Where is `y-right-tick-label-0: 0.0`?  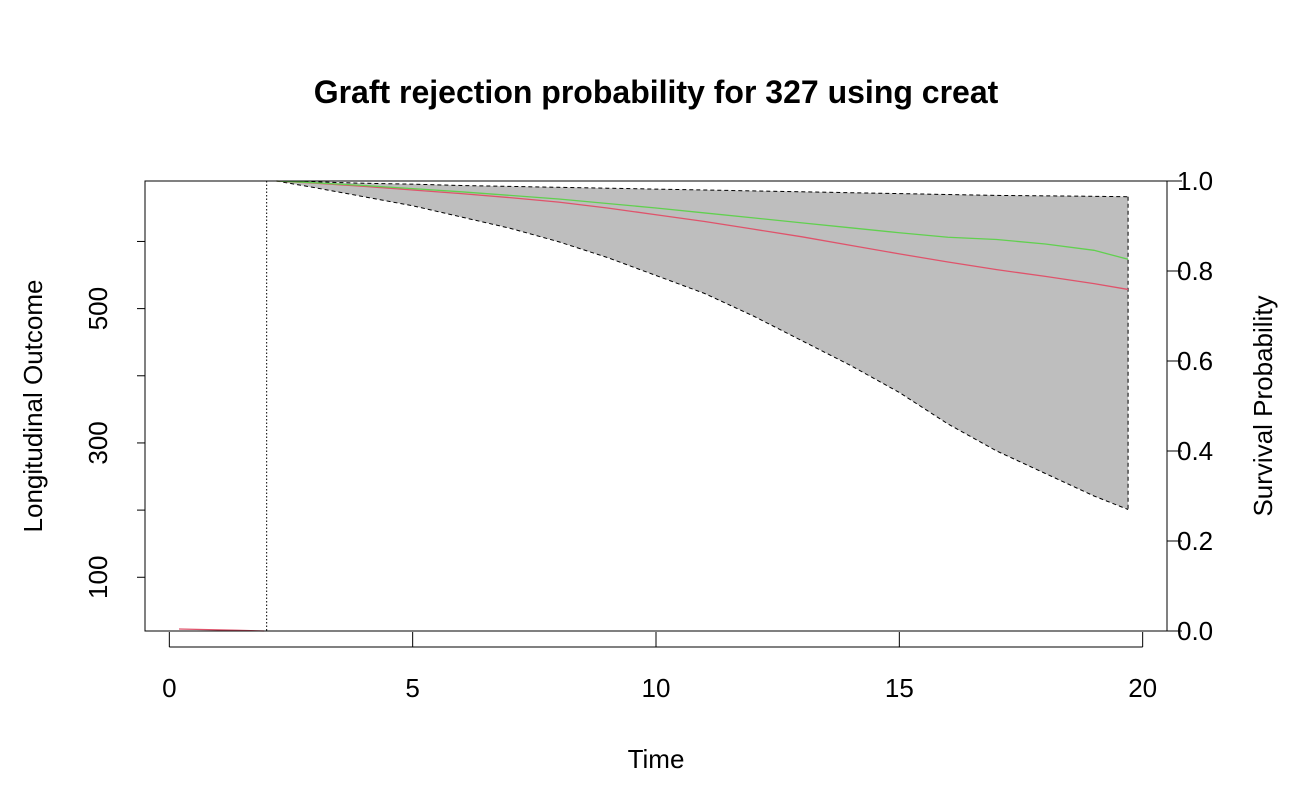
y-right-tick-label-0: 0.0 is located at coordinates (1195, 631).